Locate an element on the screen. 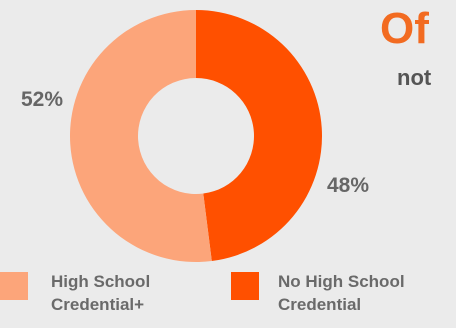 This screenshot has width=456, height=328. legend-label-line2: Credential+ is located at coordinates (98, 304).